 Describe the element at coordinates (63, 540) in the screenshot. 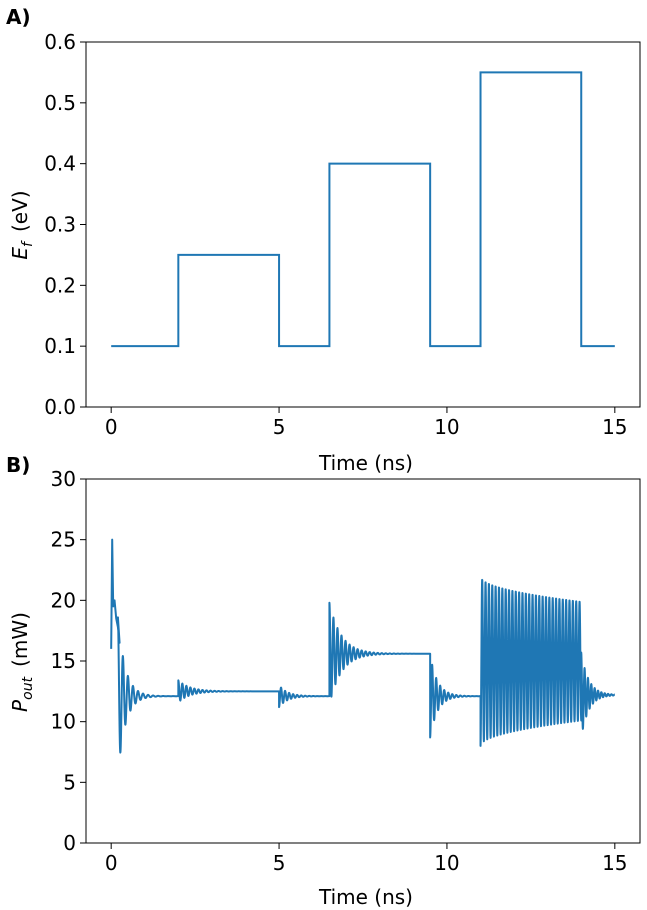

I see `y-tick-label: 25` at that location.